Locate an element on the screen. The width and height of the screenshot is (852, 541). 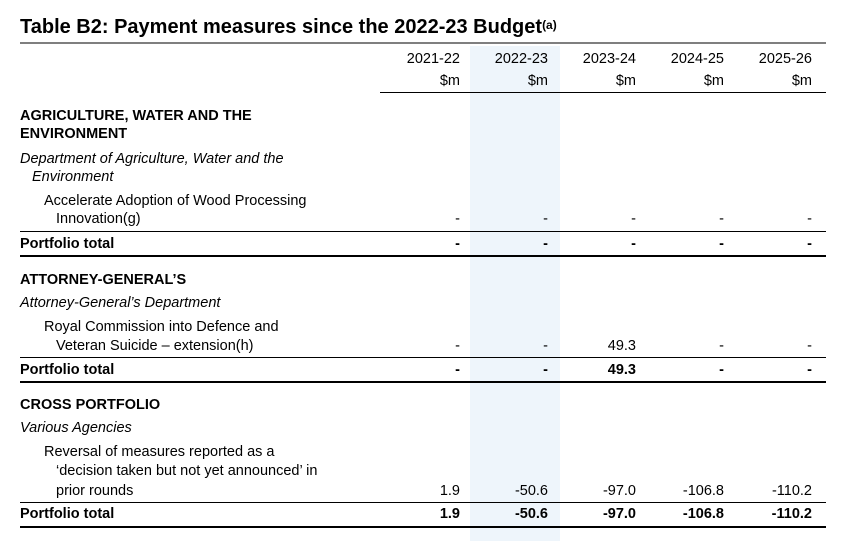
measure-name: Accelerate Adoption of Wood Processing is located at coordinates (175, 201).